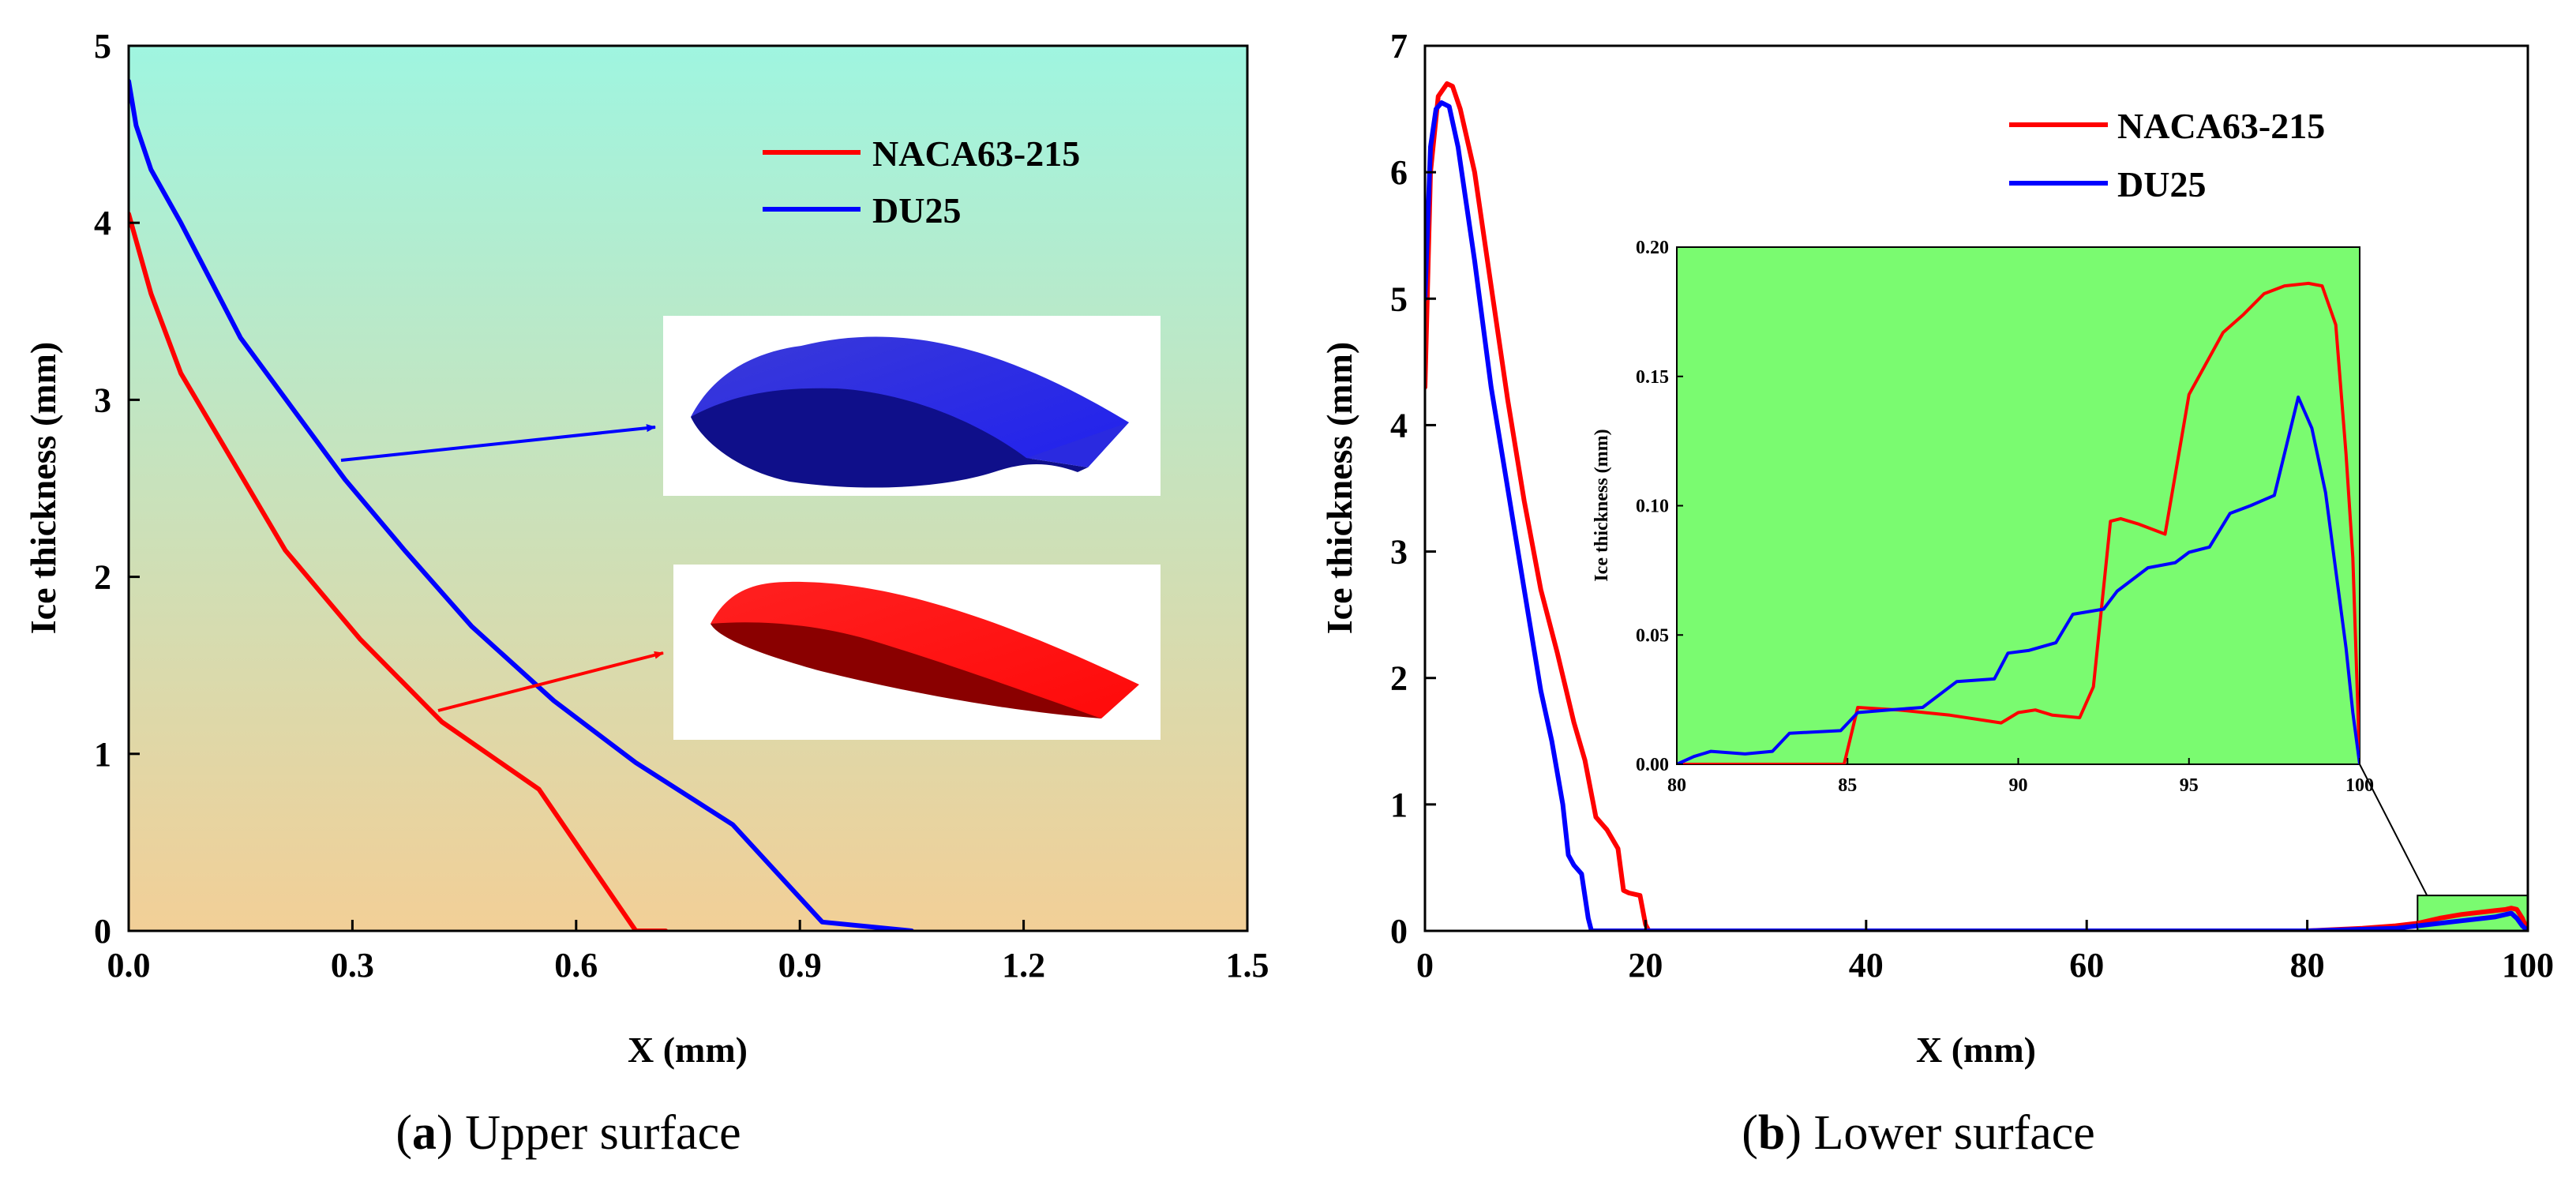 This screenshot has height=1193, width=2576. Describe the element at coordinates (1645, 965) in the screenshot. I see `panel-b-x-tick-label: 20` at that location.